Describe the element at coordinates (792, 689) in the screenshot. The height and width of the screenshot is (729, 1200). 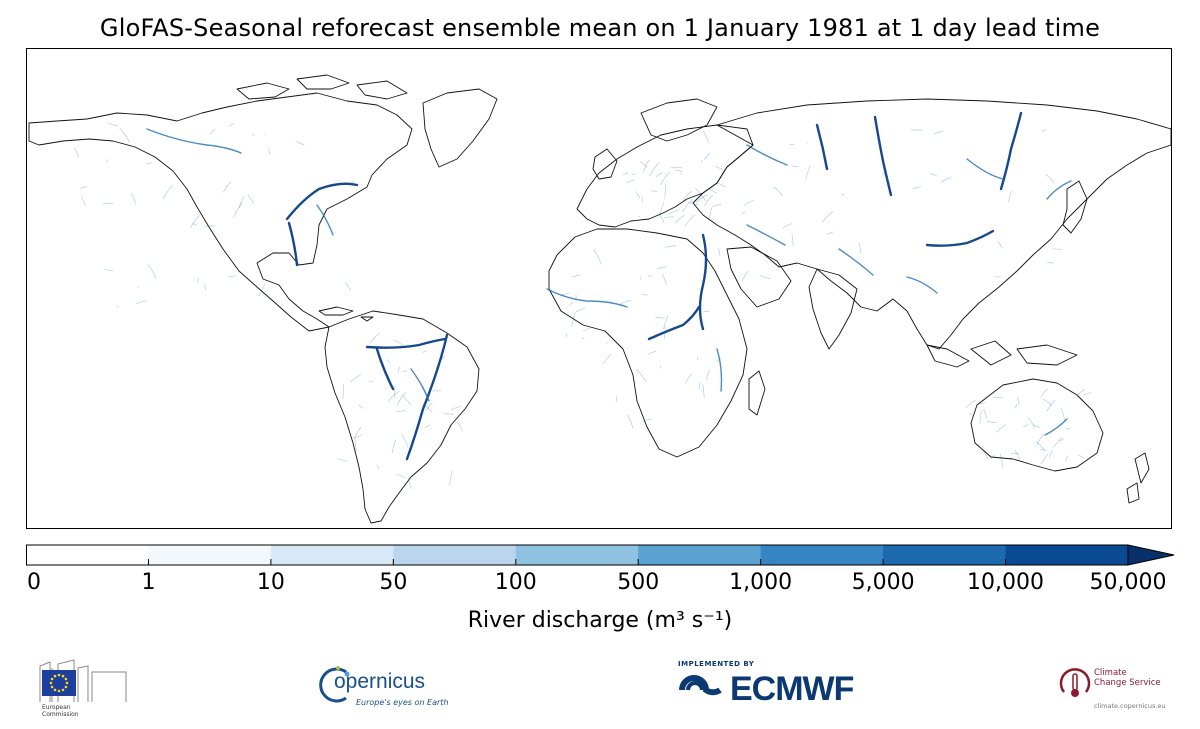
I see `ecmwf-name: ECMWF` at that location.